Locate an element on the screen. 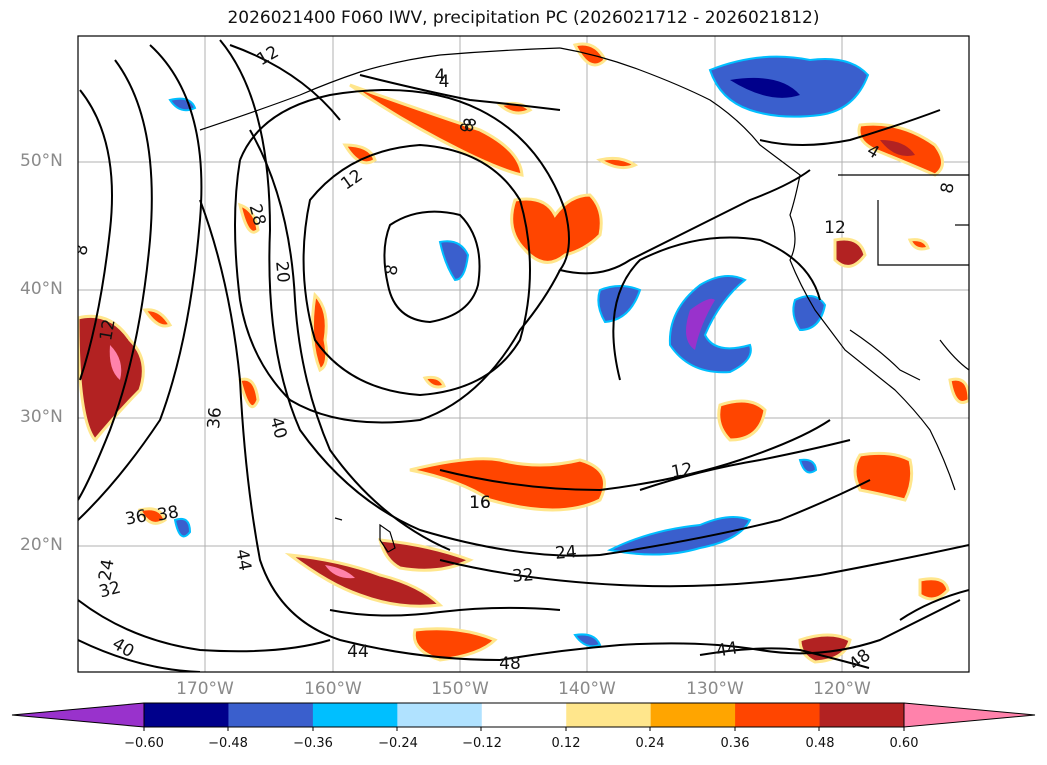  colorbar-tick-label: 0.24 is located at coordinates (650, 743).